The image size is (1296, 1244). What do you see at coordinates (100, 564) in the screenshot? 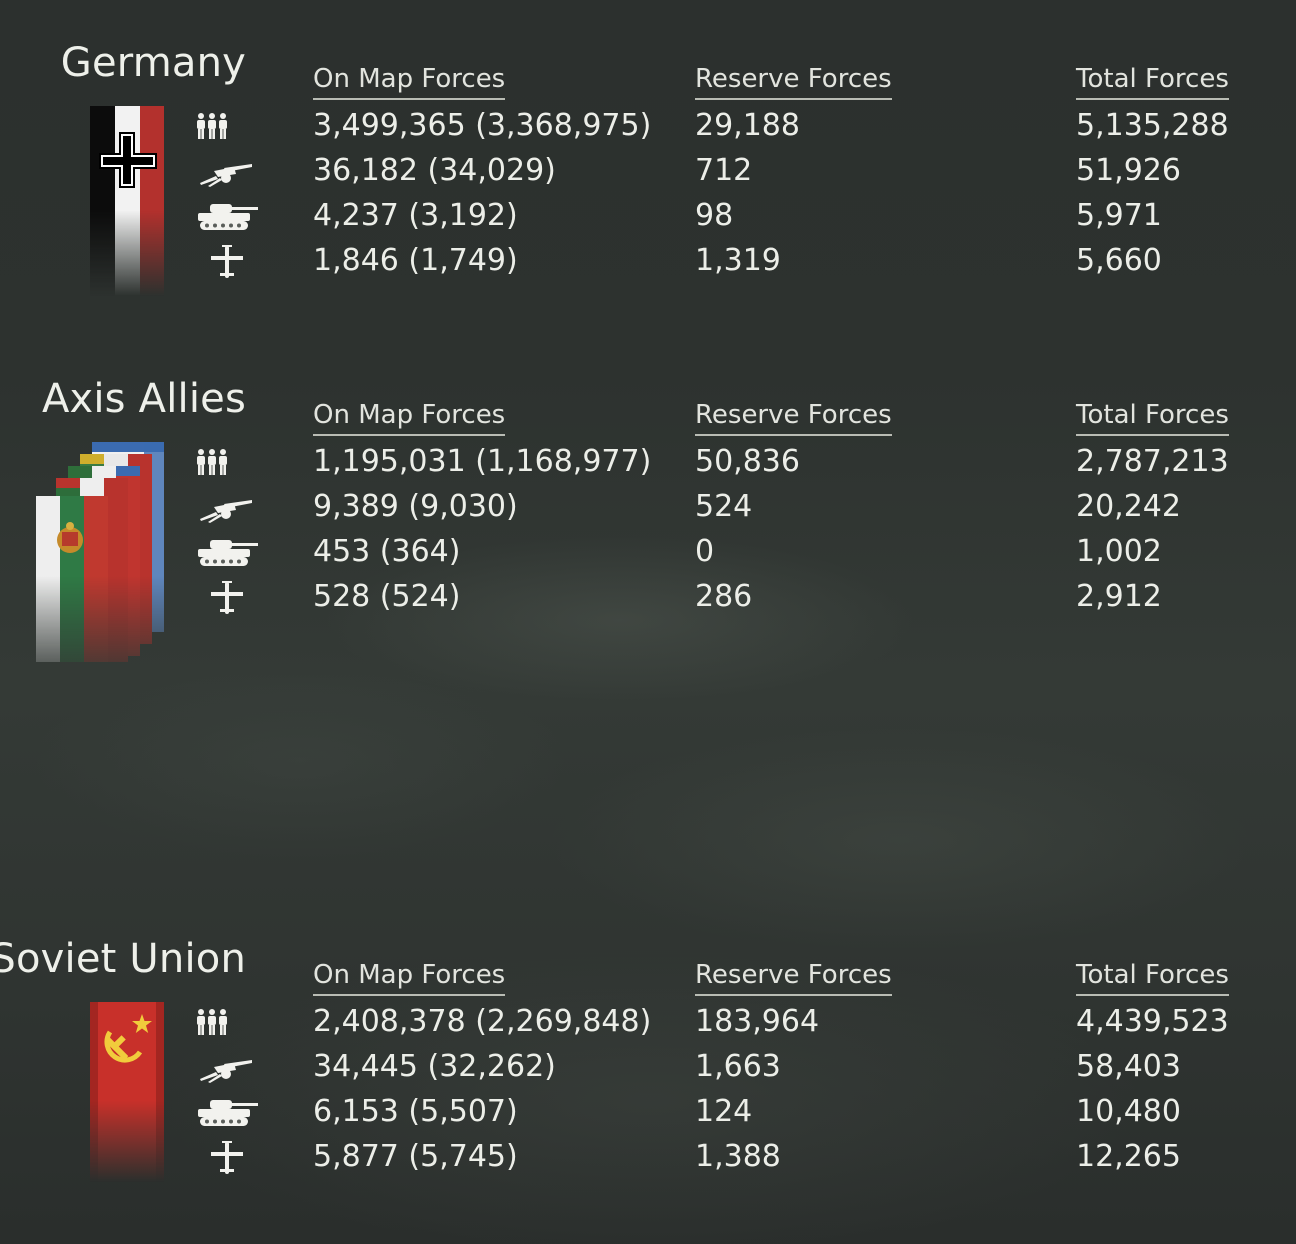
I see `axis-allies-flags-icon` at bounding box center [100, 564].